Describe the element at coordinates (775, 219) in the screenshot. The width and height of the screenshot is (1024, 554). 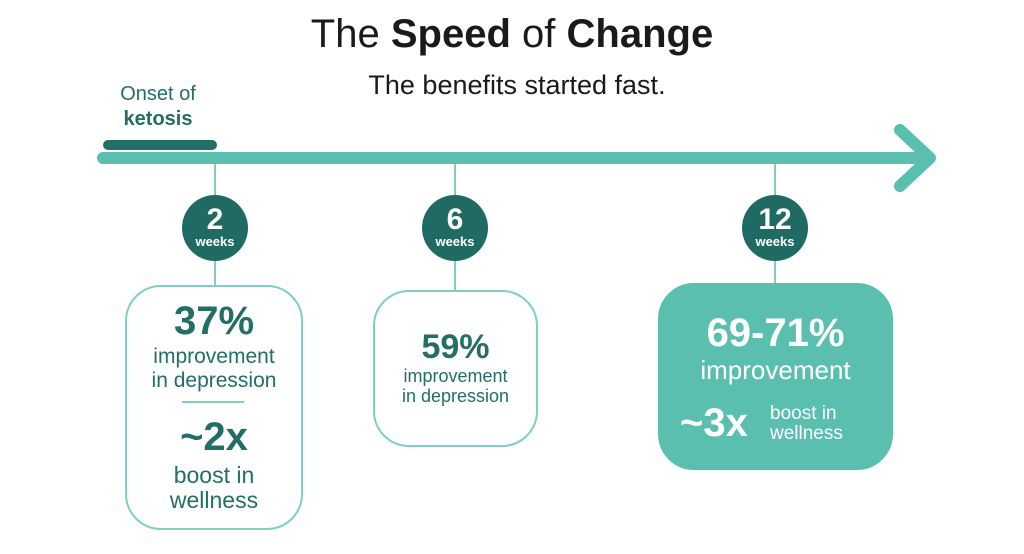
I see `milestone-number: 12` at that location.